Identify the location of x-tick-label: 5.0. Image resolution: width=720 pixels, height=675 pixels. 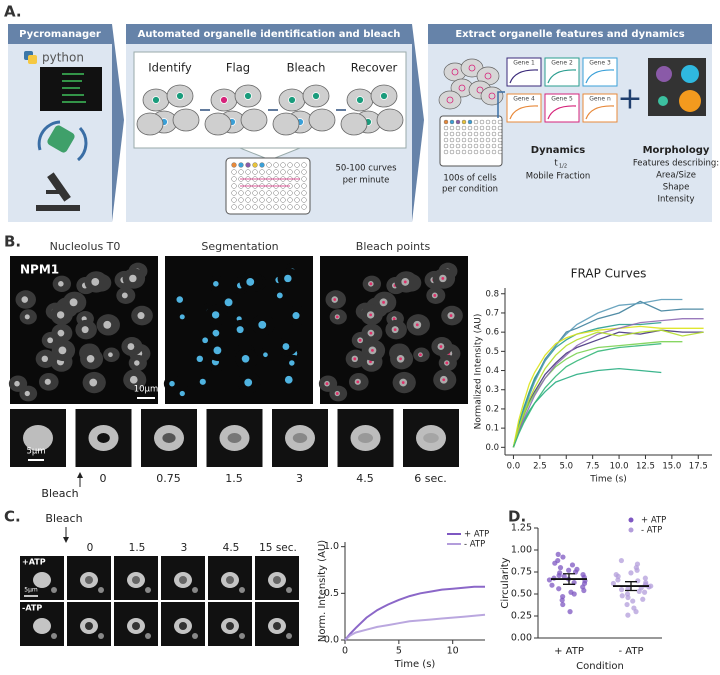
(566, 467).